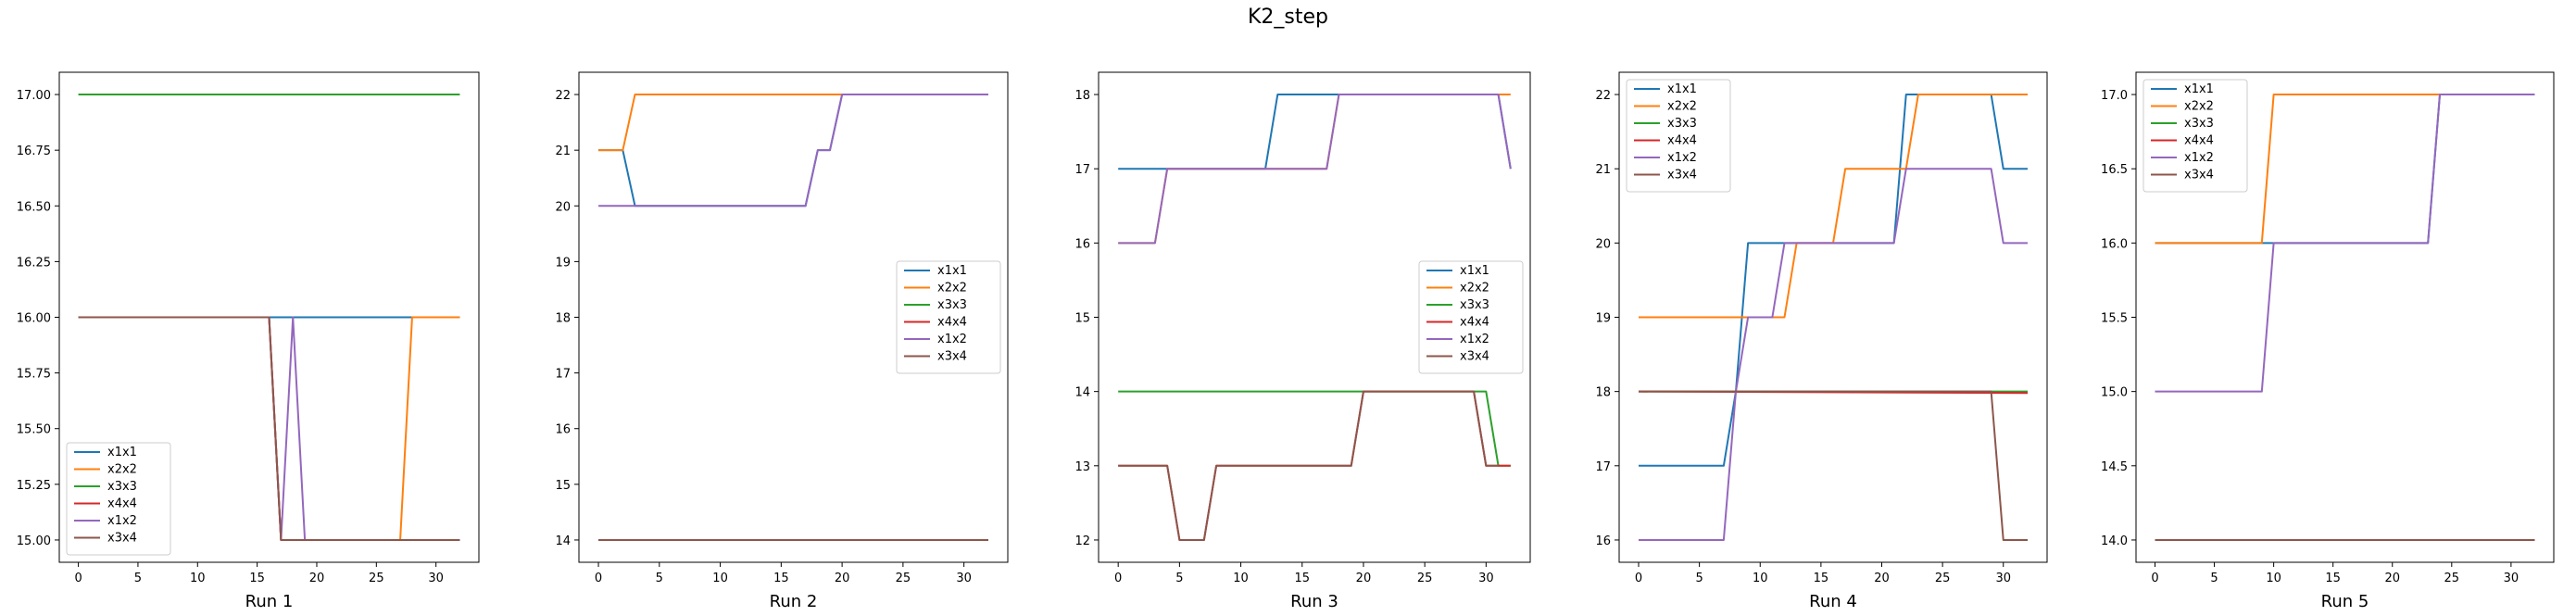 The height and width of the screenshot is (616, 2576). What do you see at coordinates (1314, 429) in the screenshot?
I see `series-line-x3x3` at bounding box center [1314, 429].